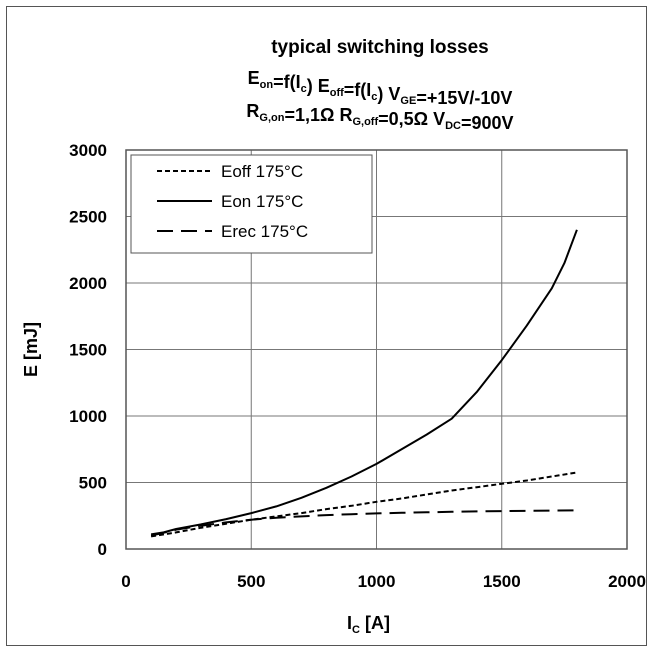  Describe the element at coordinates (377, 581) in the screenshot. I see `x-tick-label: 1000` at that location.